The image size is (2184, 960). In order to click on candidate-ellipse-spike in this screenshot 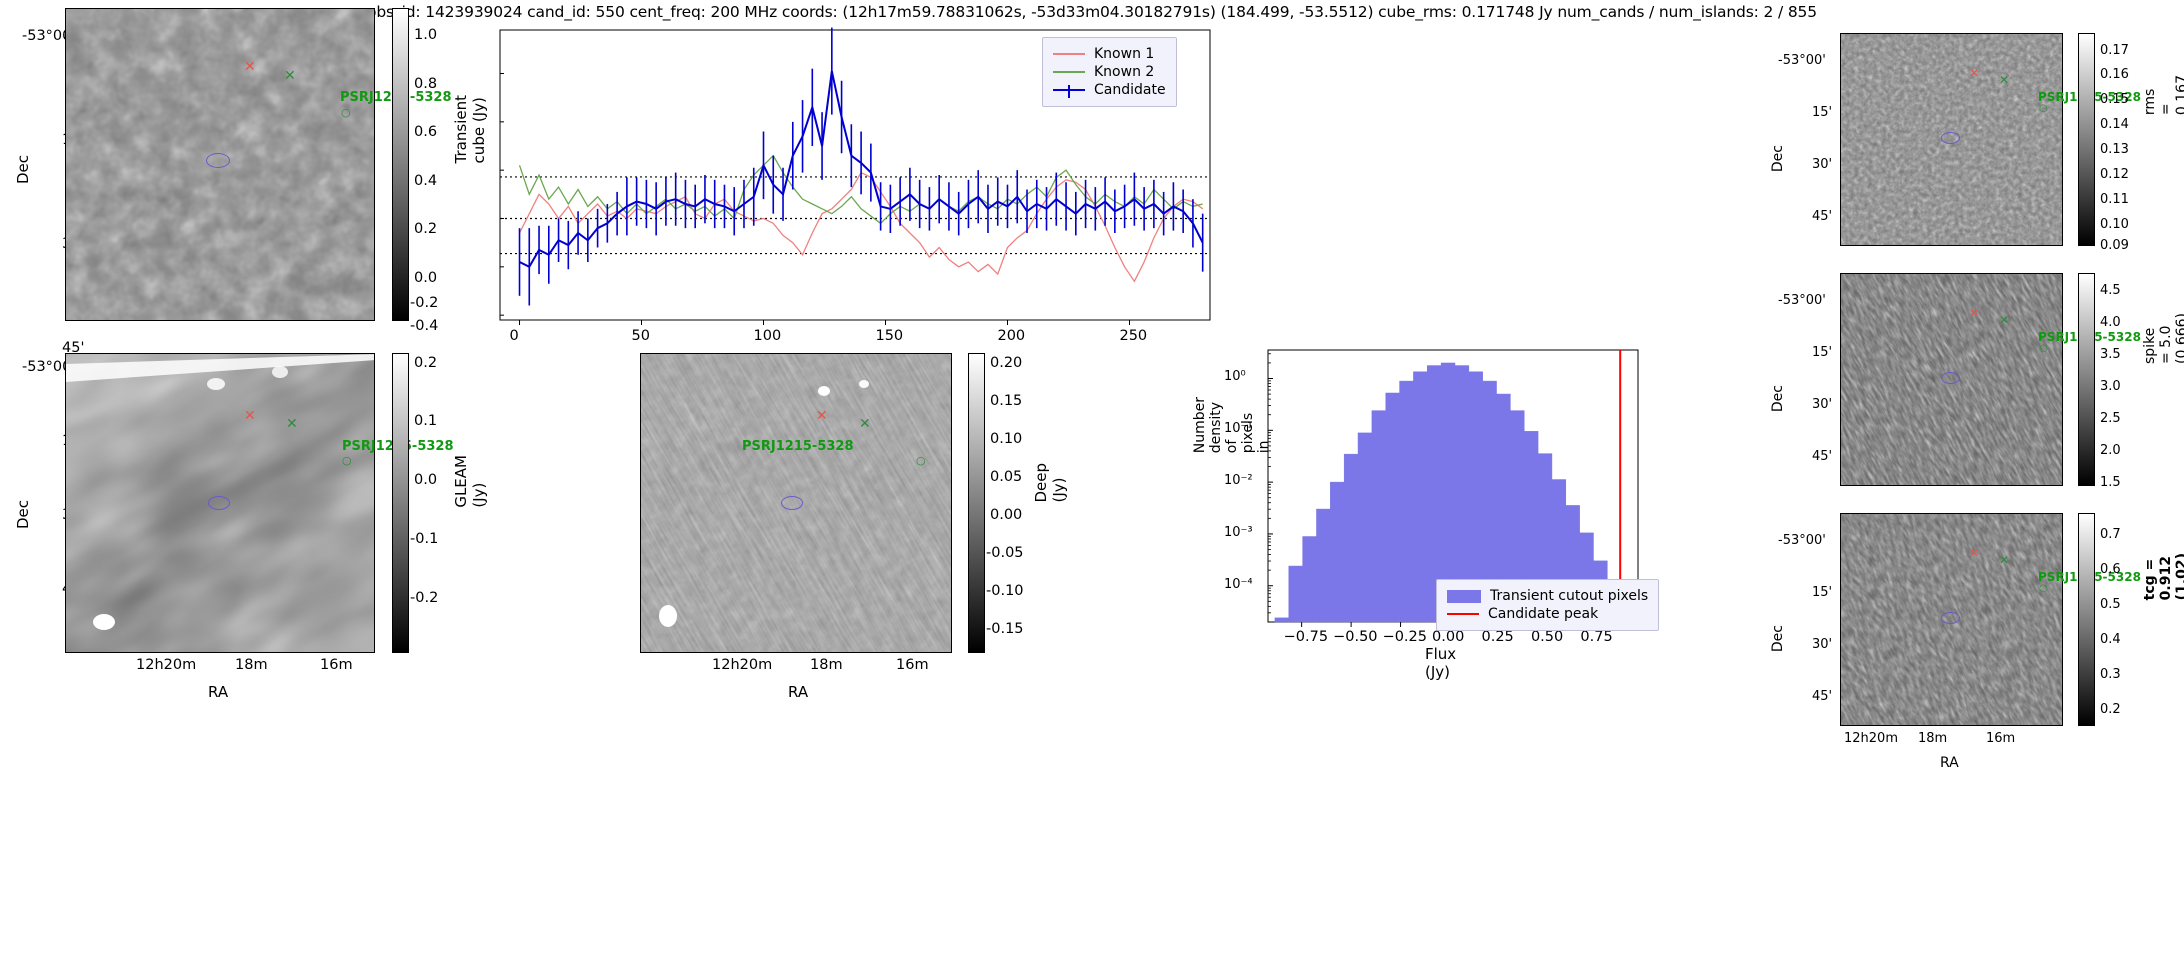, I will do `click(1950, 378)`.